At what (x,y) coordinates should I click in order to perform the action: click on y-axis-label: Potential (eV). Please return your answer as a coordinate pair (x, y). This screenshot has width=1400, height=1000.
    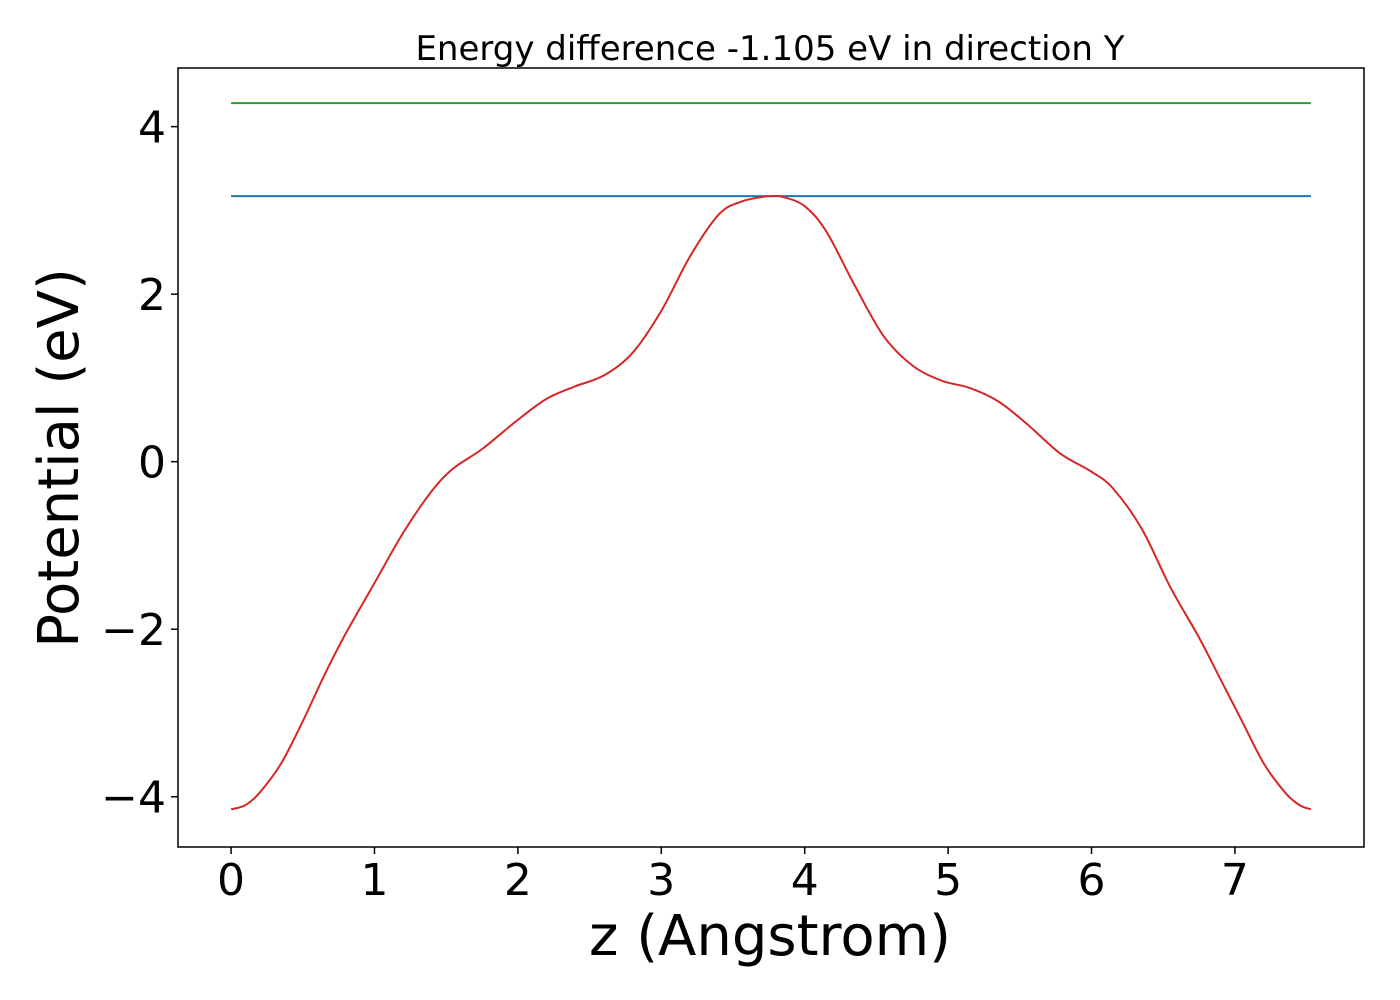
    Looking at the image, I should click on (59, 458).